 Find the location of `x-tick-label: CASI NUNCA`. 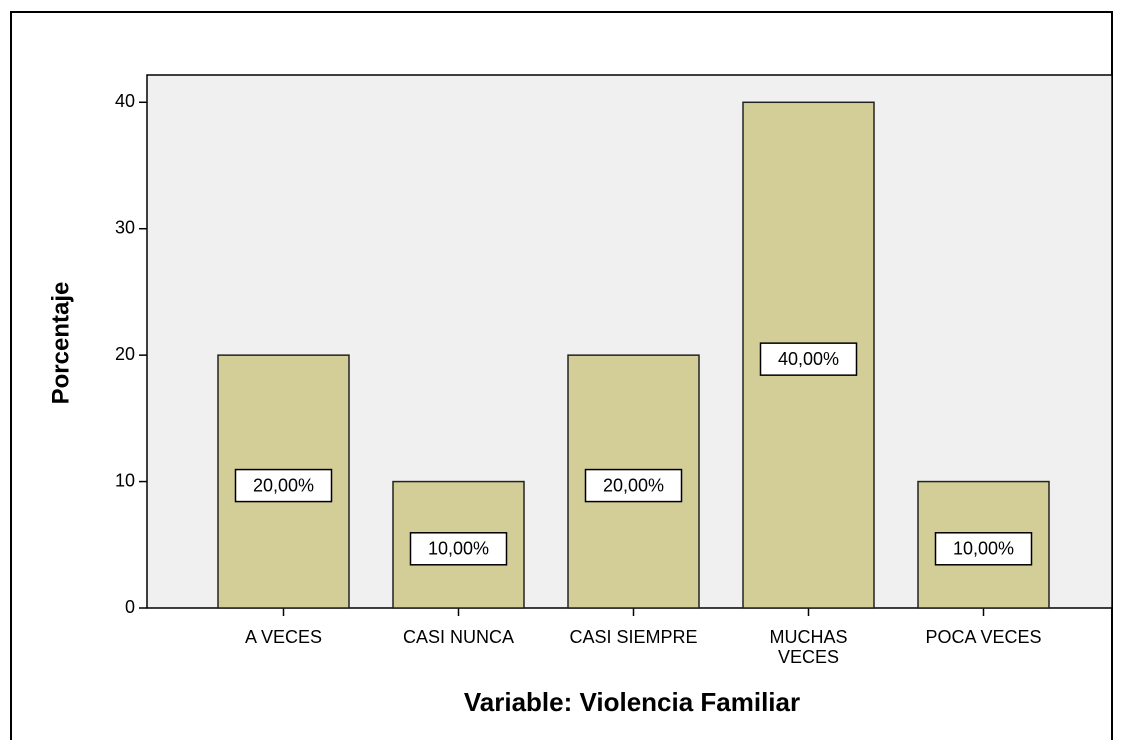

x-tick-label: CASI NUNCA is located at coordinates (458, 637).